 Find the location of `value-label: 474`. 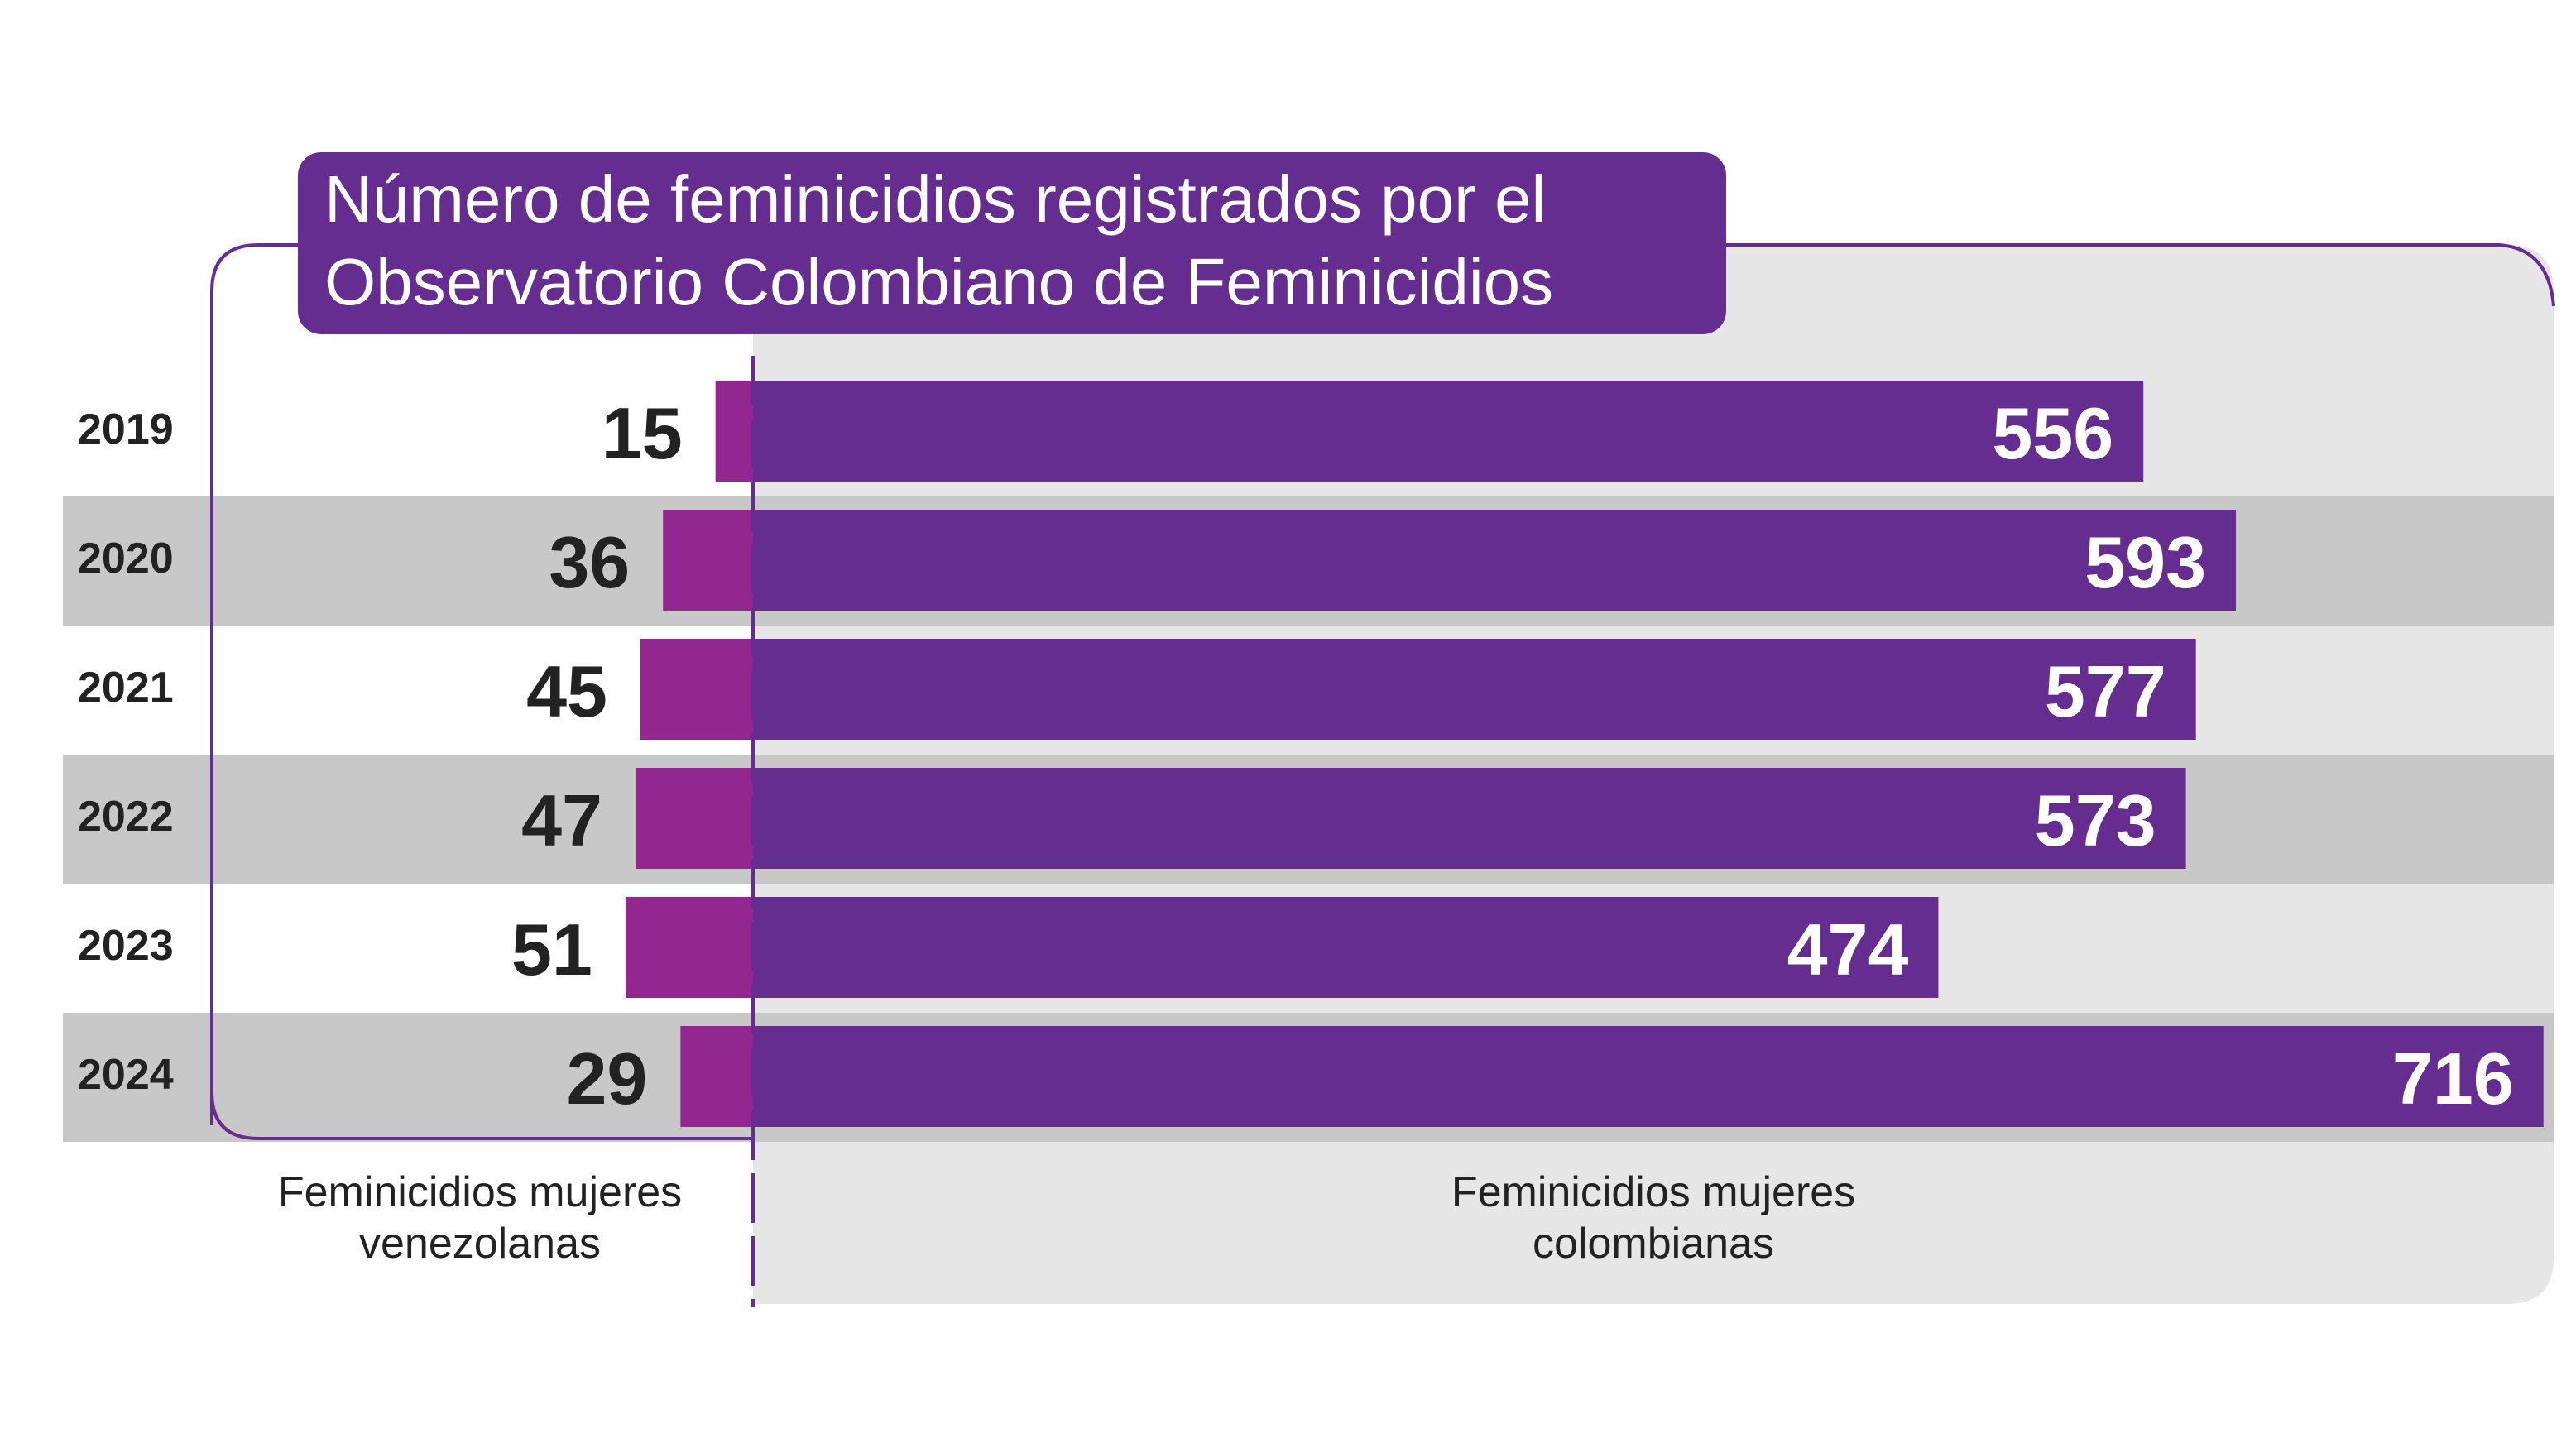

value-label: 474 is located at coordinates (1848, 950).